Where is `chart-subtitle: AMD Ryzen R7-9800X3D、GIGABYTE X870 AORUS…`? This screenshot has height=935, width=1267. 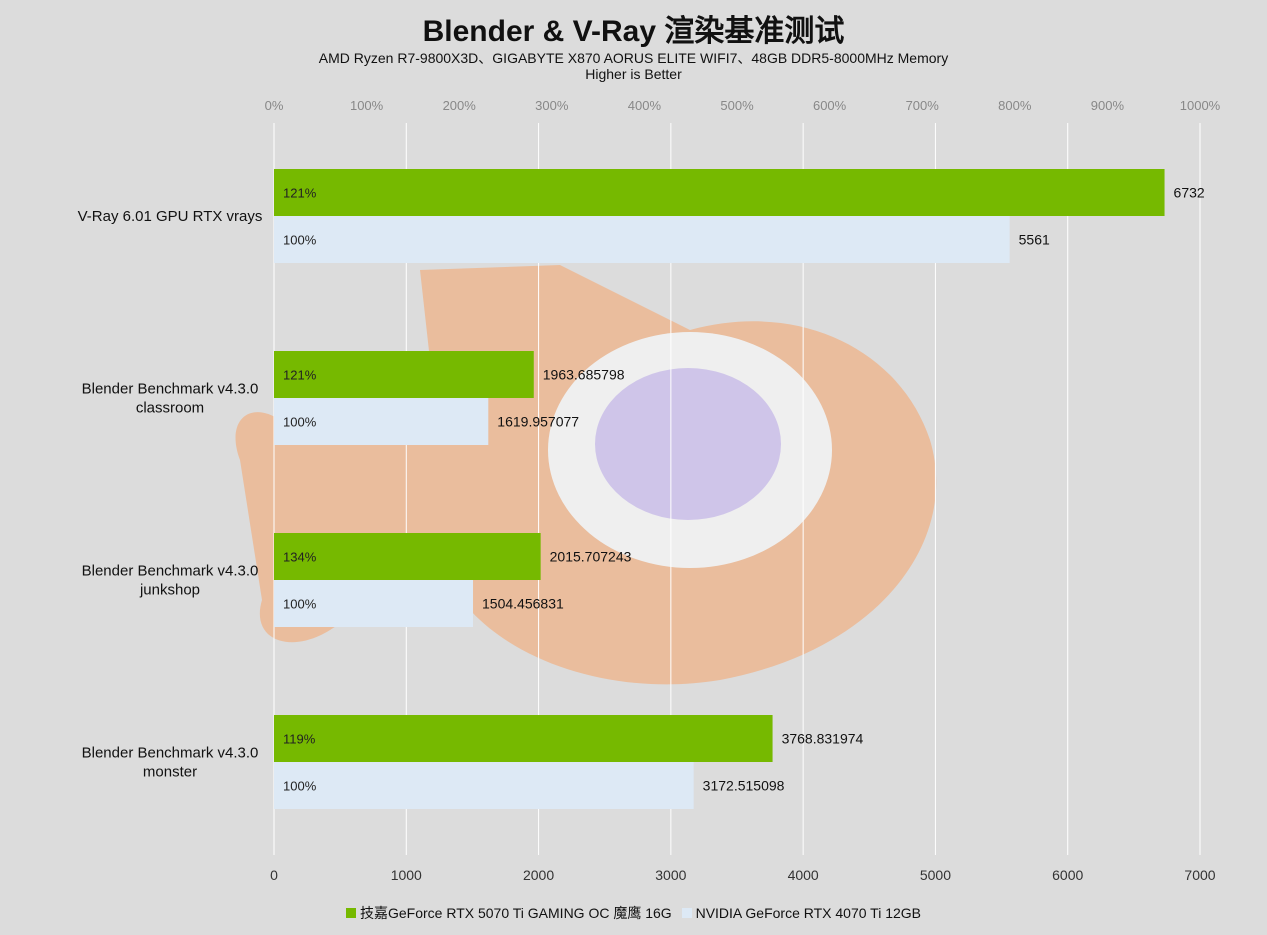 chart-subtitle: AMD Ryzen R7-9800X3D、GIGABYTE X870 AORUS… is located at coordinates (633, 58).